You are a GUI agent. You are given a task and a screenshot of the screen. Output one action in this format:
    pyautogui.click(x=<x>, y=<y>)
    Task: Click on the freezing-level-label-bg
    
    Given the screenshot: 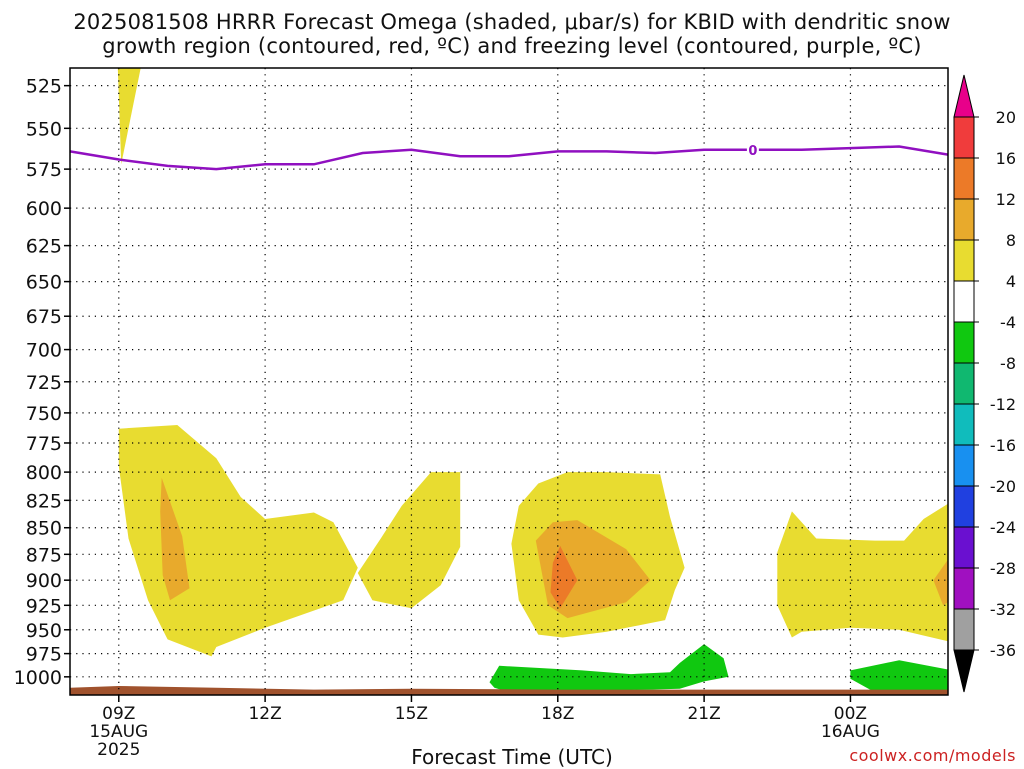 What is the action you would take?
    pyautogui.click(x=752, y=149)
    